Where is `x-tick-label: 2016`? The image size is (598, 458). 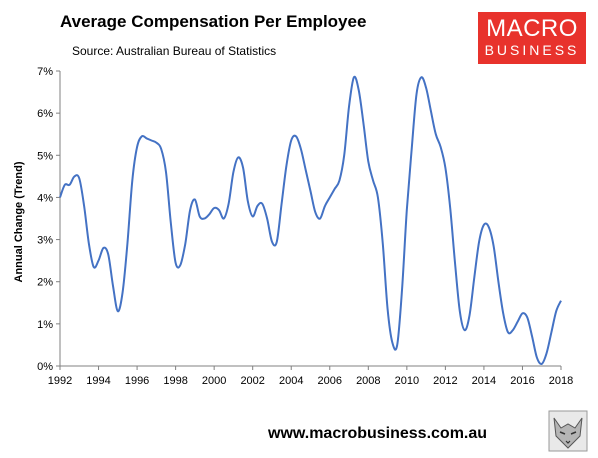
x-tick-label: 2016 is located at coordinates (522, 381).